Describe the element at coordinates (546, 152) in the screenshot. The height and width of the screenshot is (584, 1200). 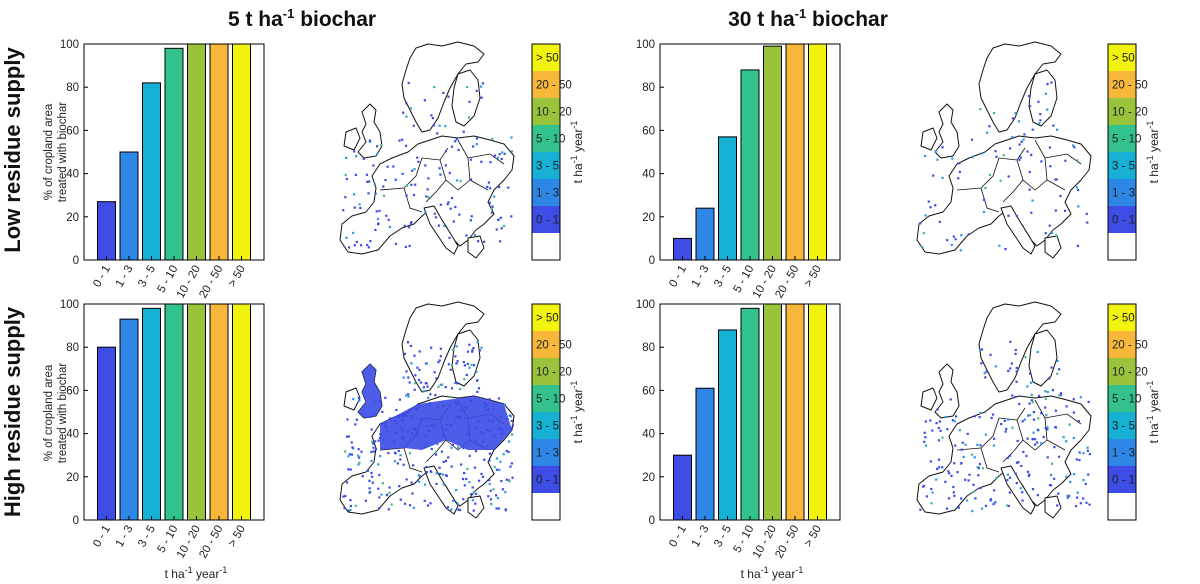
I see `colorbar-frame` at that location.